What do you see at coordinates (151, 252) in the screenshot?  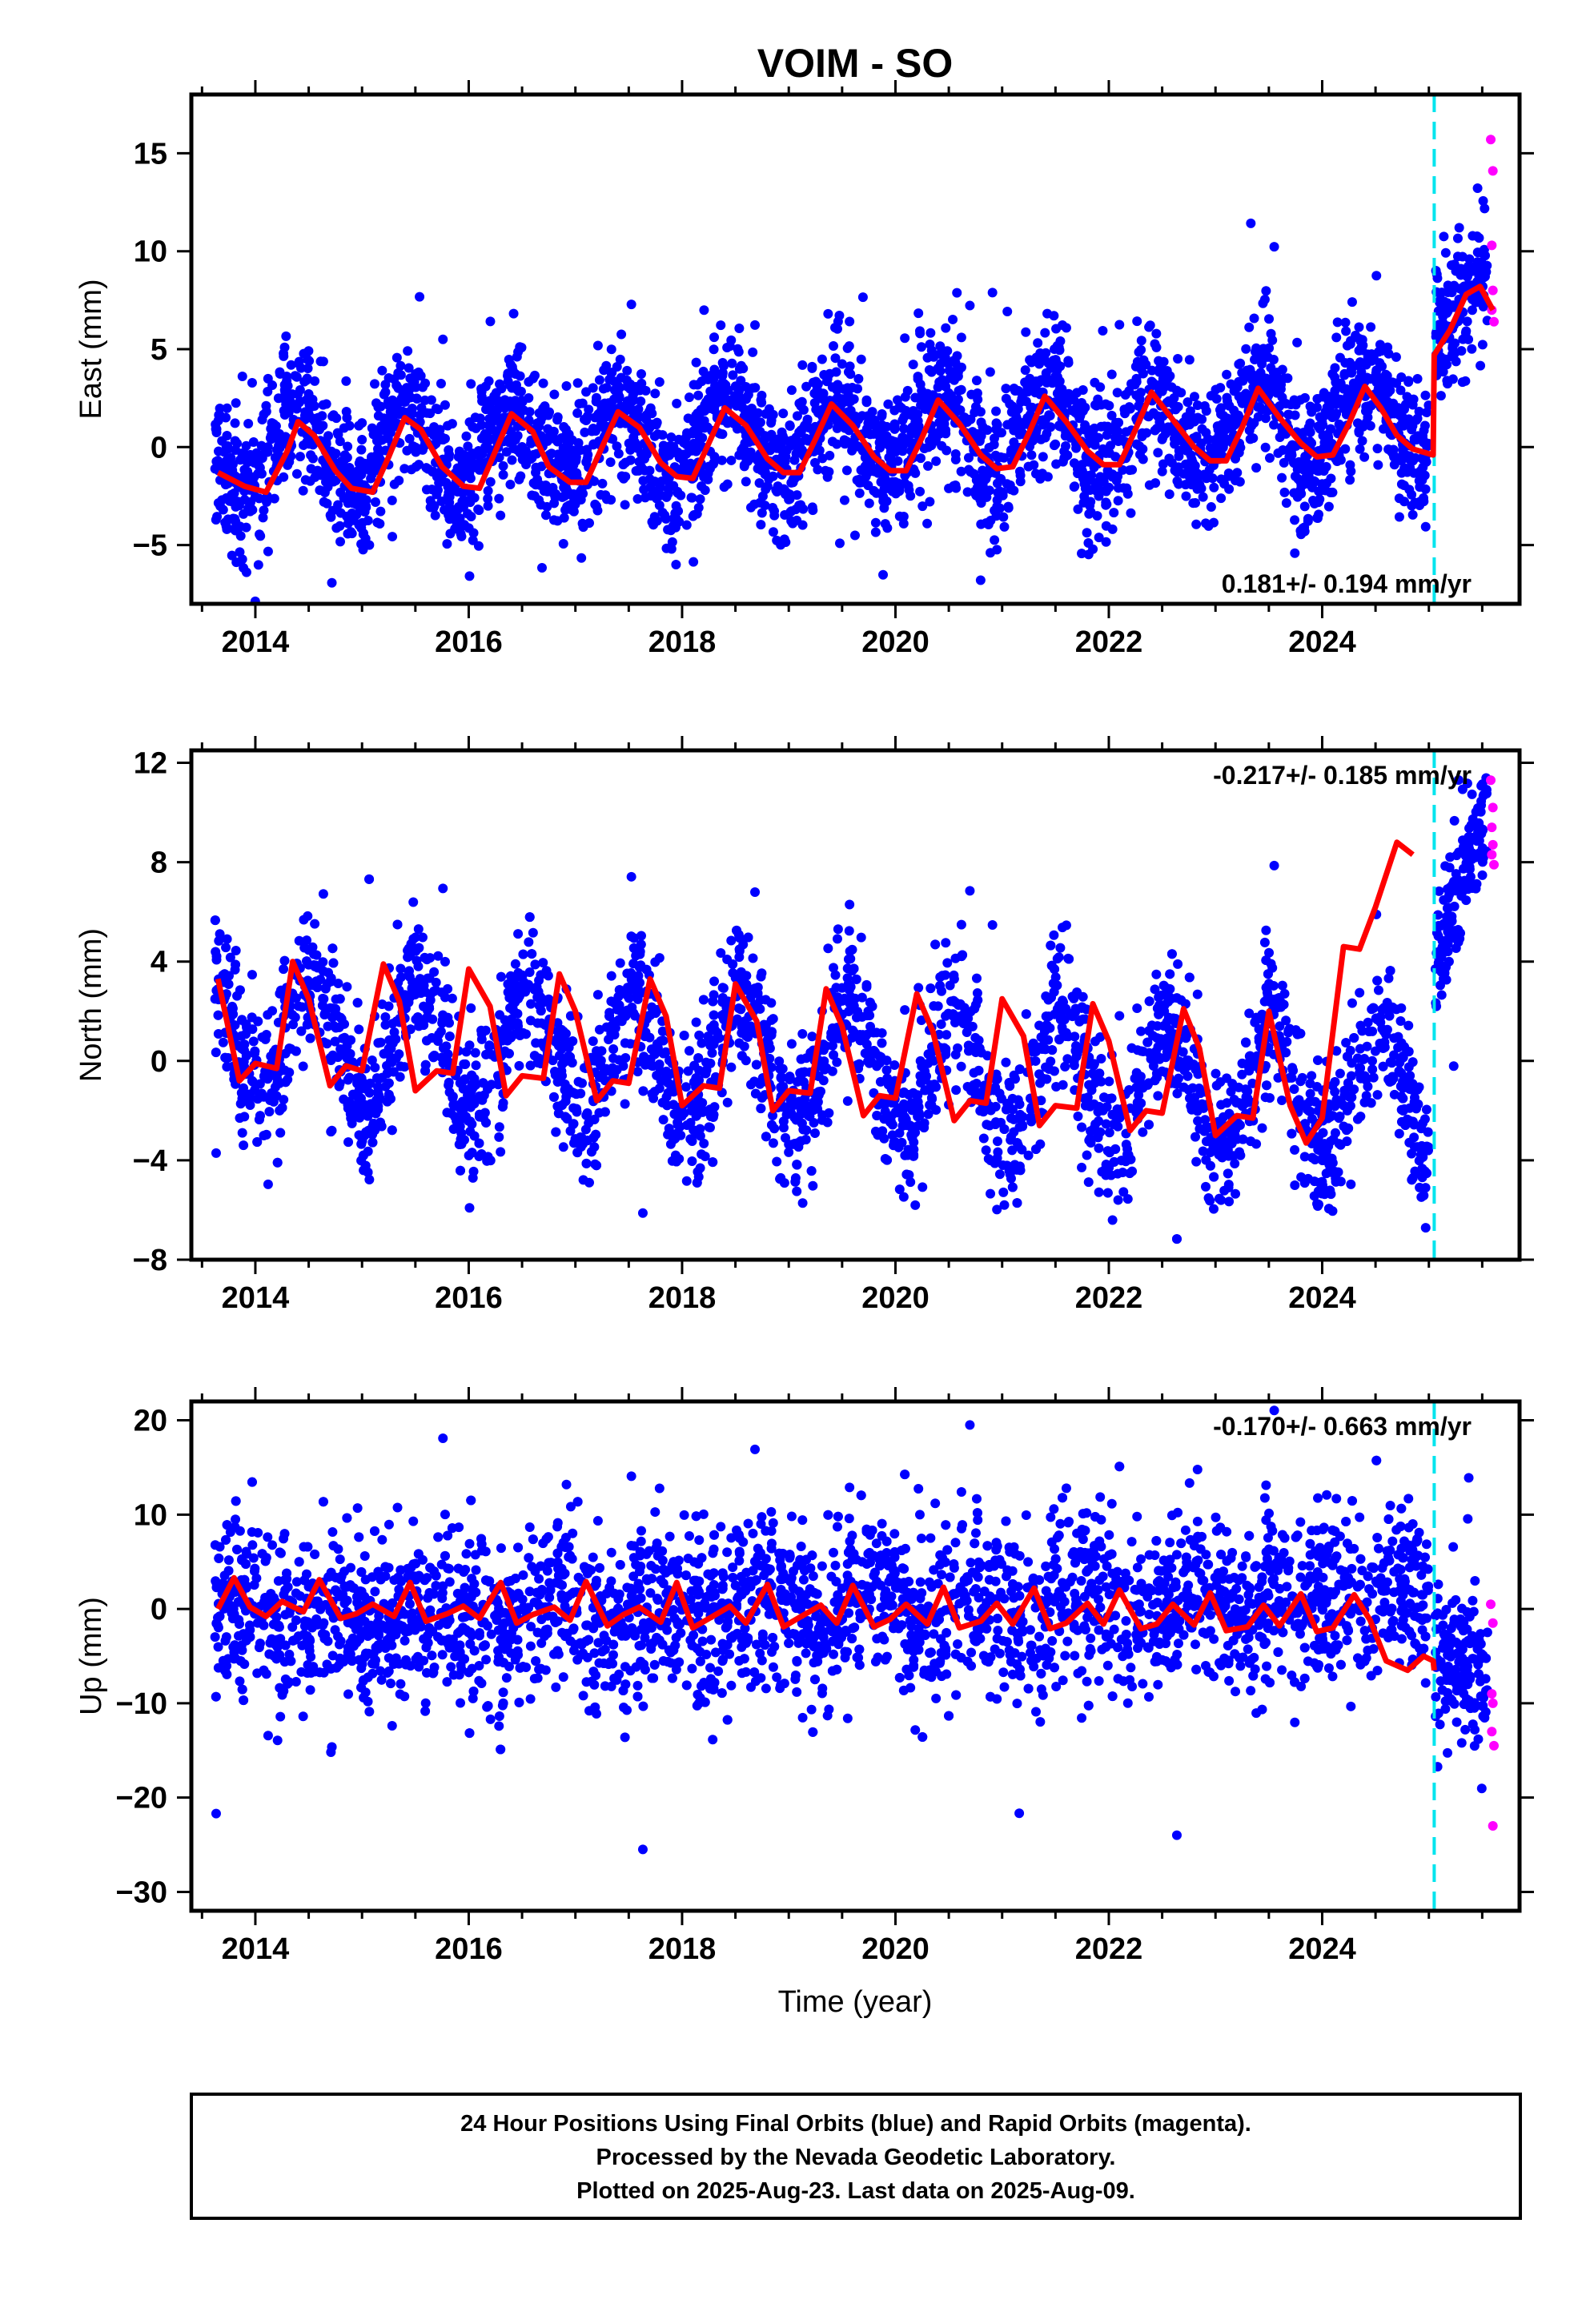 I see `y-tick-label: 10` at bounding box center [151, 252].